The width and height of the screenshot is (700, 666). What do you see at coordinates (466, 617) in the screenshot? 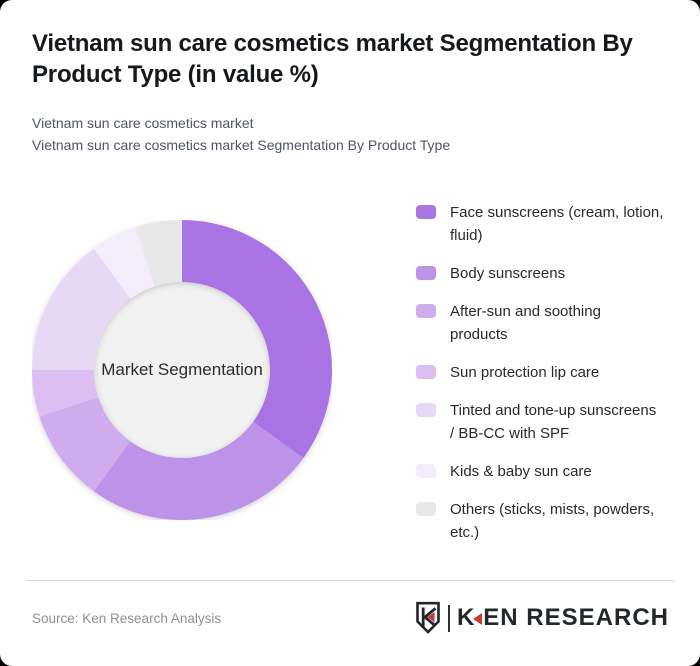
I see `wordmark-k: K` at bounding box center [466, 617].